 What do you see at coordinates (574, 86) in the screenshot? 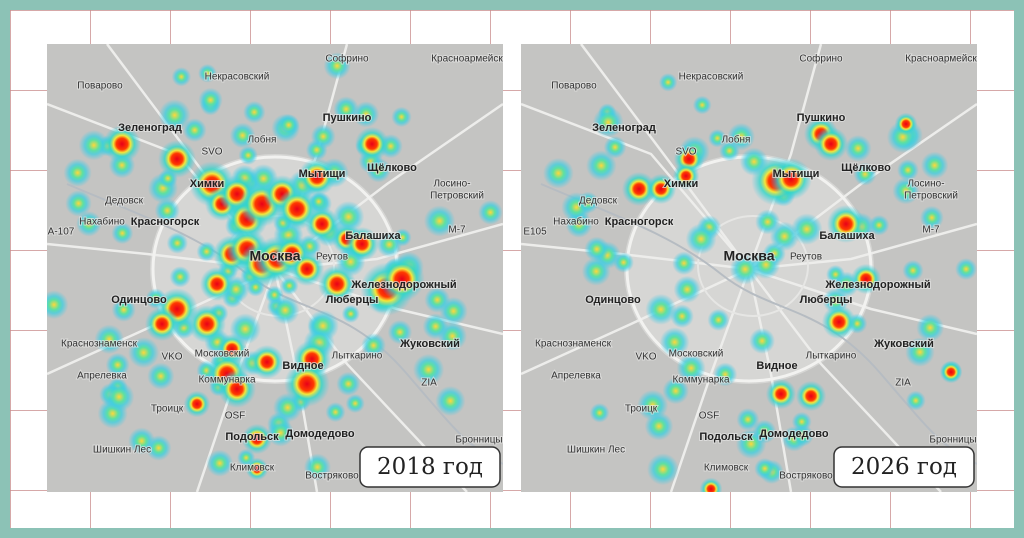
I see `place-label: Поварово` at bounding box center [574, 86].